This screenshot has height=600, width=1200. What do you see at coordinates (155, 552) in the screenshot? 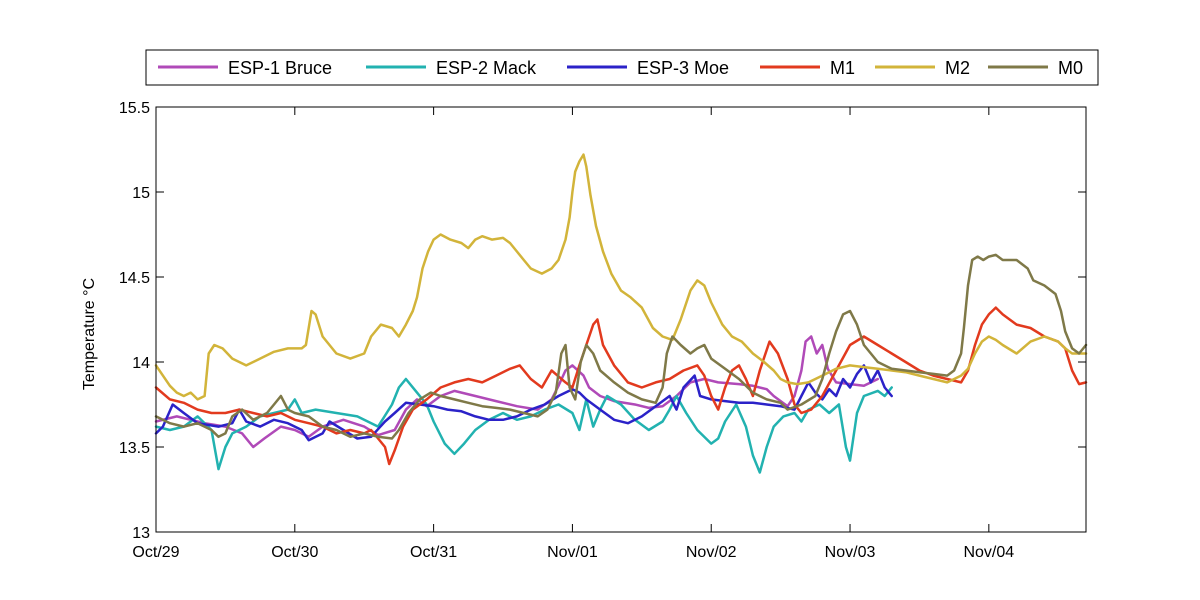
I see `x-tick-label: Oct/29` at bounding box center [155, 552].